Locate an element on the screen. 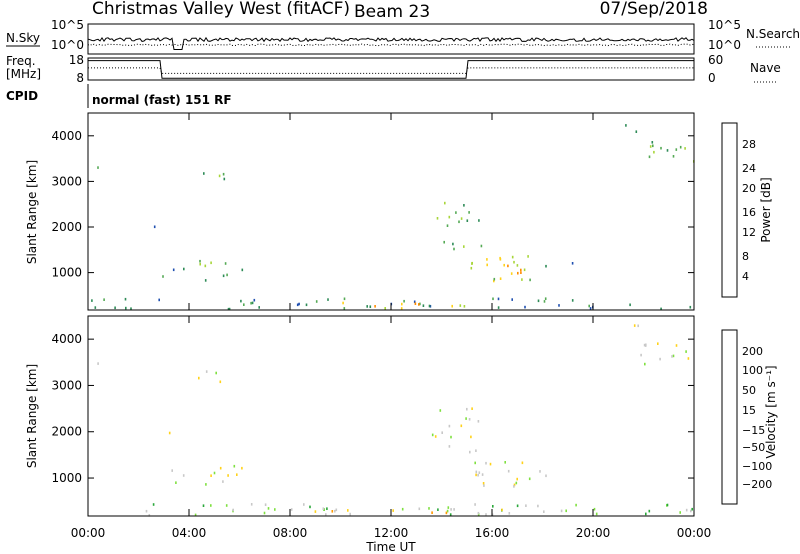 The image size is (800, 554). station-title: Christmas Valley West (fitACF) is located at coordinates (221, 9).